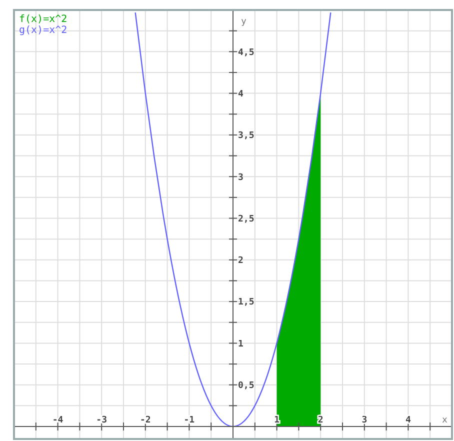  Describe the element at coordinates (246, 386) in the screenshot. I see `y-tick-label: 0,5` at that location.